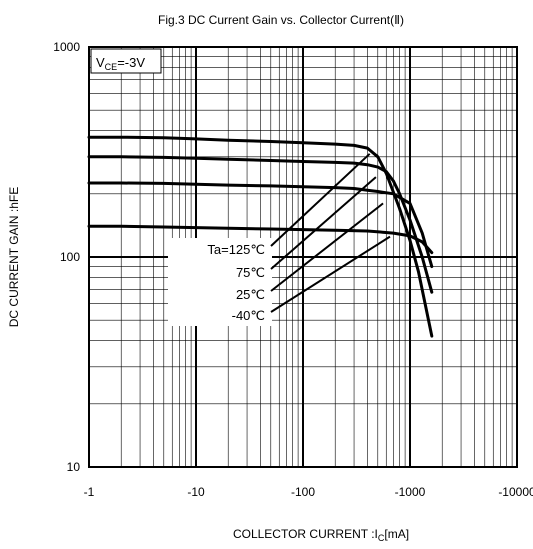 Image resolution: width=533 pixels, height=549 pixels. Describe the element at coordinates (70, 257) in the screenshot. I see `y-tick-label: 100` at that location.